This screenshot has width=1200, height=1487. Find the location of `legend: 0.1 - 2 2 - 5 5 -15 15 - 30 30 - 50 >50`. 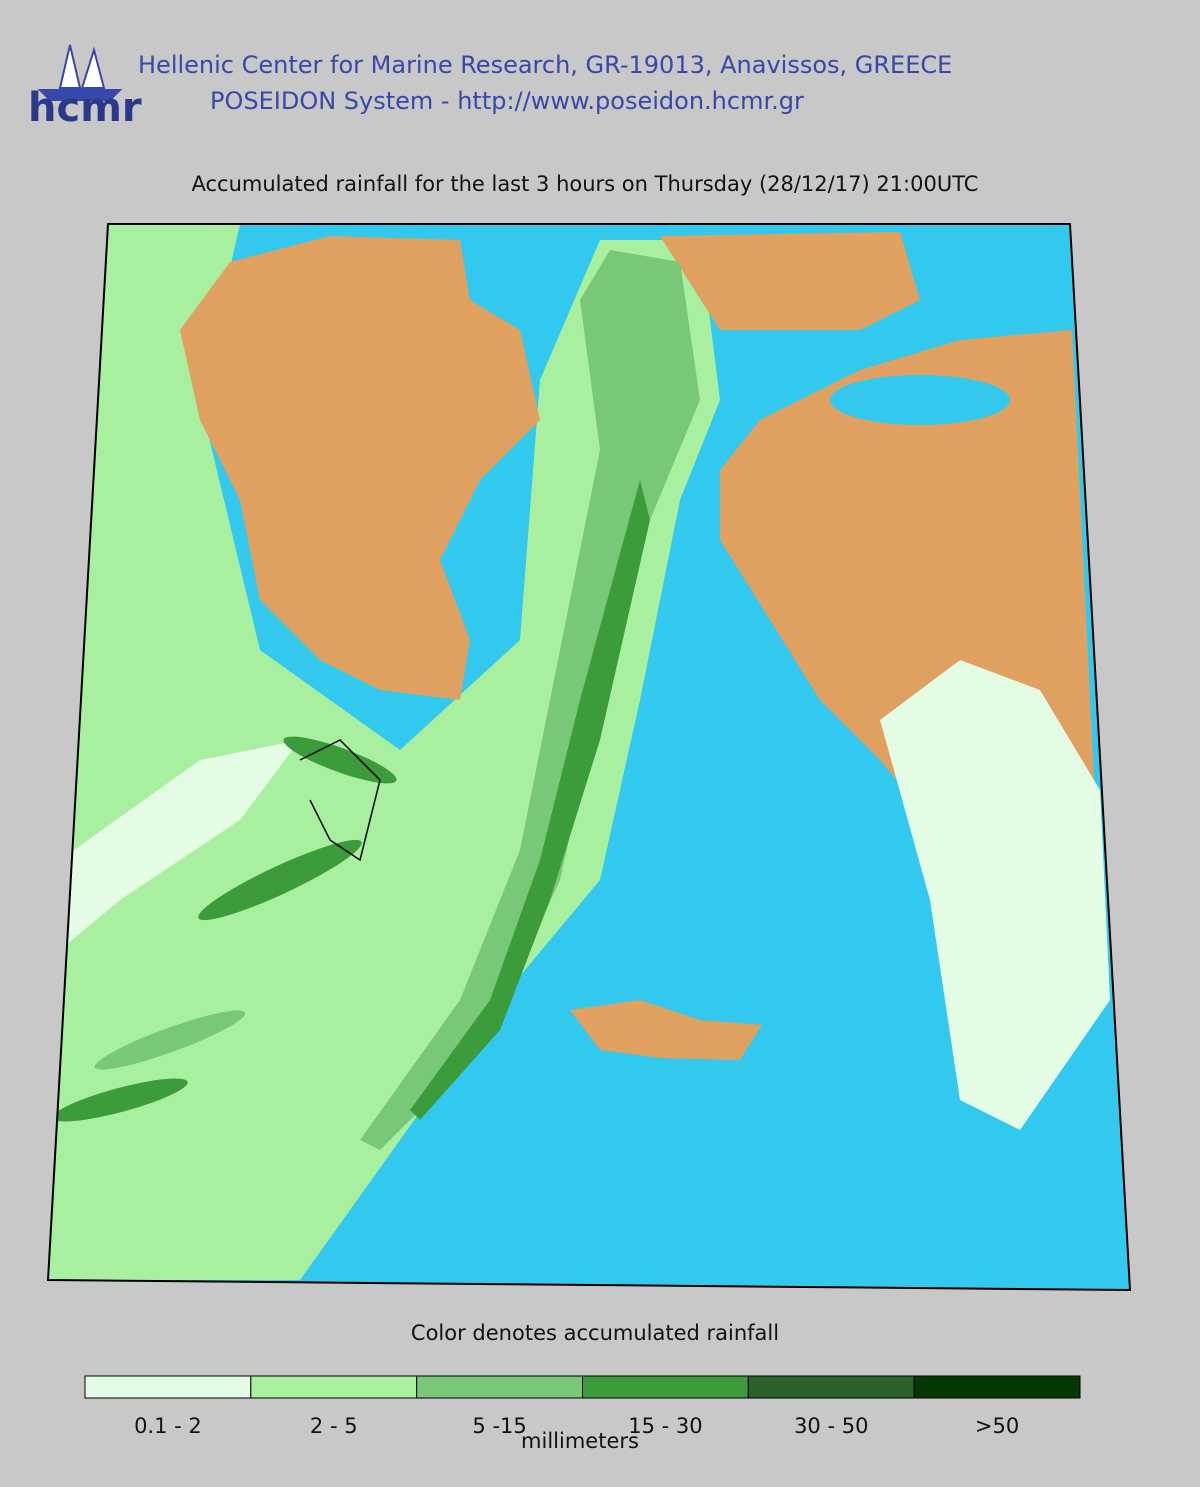

legend: 0.1 - 2 2 - 5 5 -15 15 - 30 30 - 50 >50 is located at coordinates (582, 1406).